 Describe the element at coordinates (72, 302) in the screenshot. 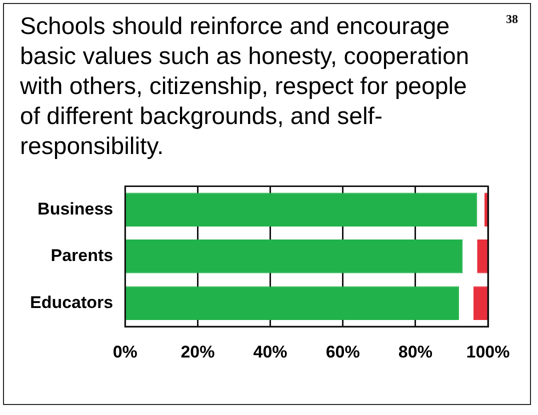

I see `y-tick-label: Educators` at that location.